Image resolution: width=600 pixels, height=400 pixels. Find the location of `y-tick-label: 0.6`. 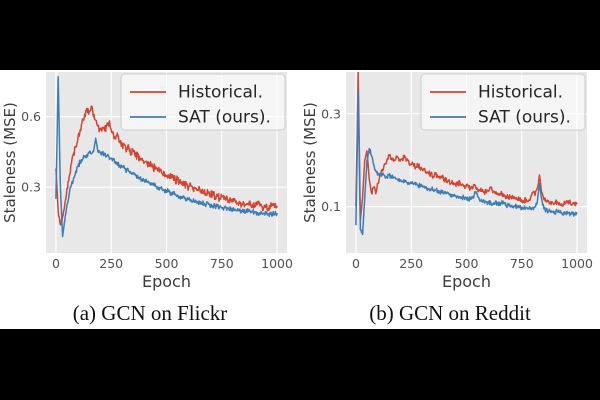

y-tick-label: 0.6 is located at coordinates (31, 116).